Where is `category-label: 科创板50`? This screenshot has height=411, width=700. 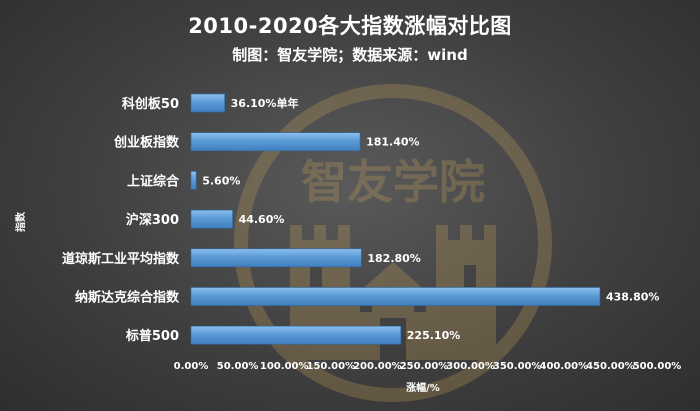 category-label: 科创板50 is located at coordinates (150, 104).